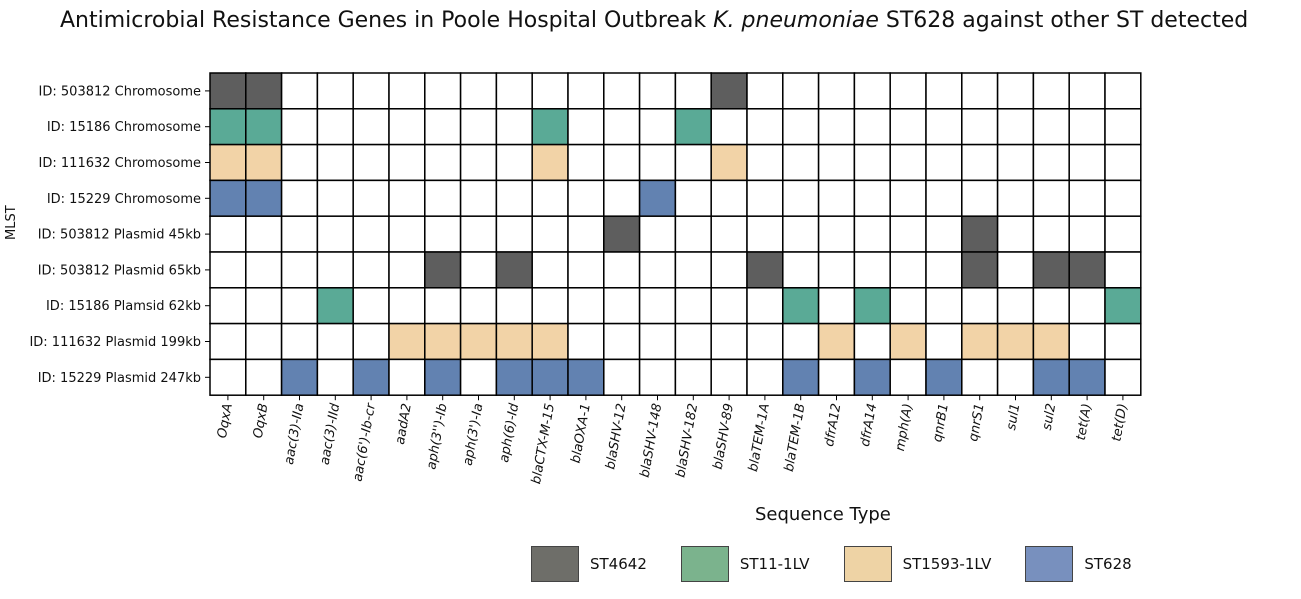 This screenshot has width=1301, height=599. Describe the element at coordinates (119, 378) in the screenshot. I see `y-tick-label: ID: 15229 Plasmid 247kb` at that location.